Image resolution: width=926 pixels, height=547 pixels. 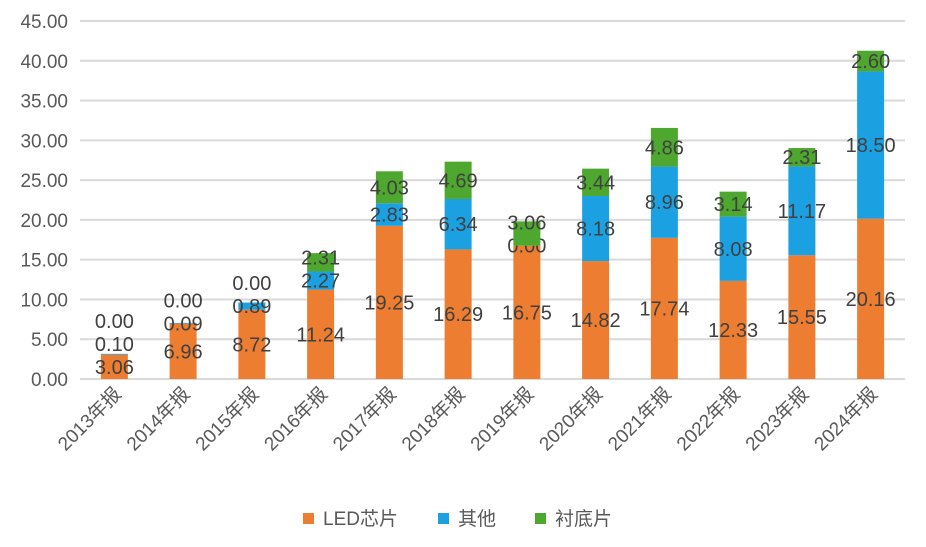 I want to click on y-tick-label: 5.00, so click(x=49, y=340).